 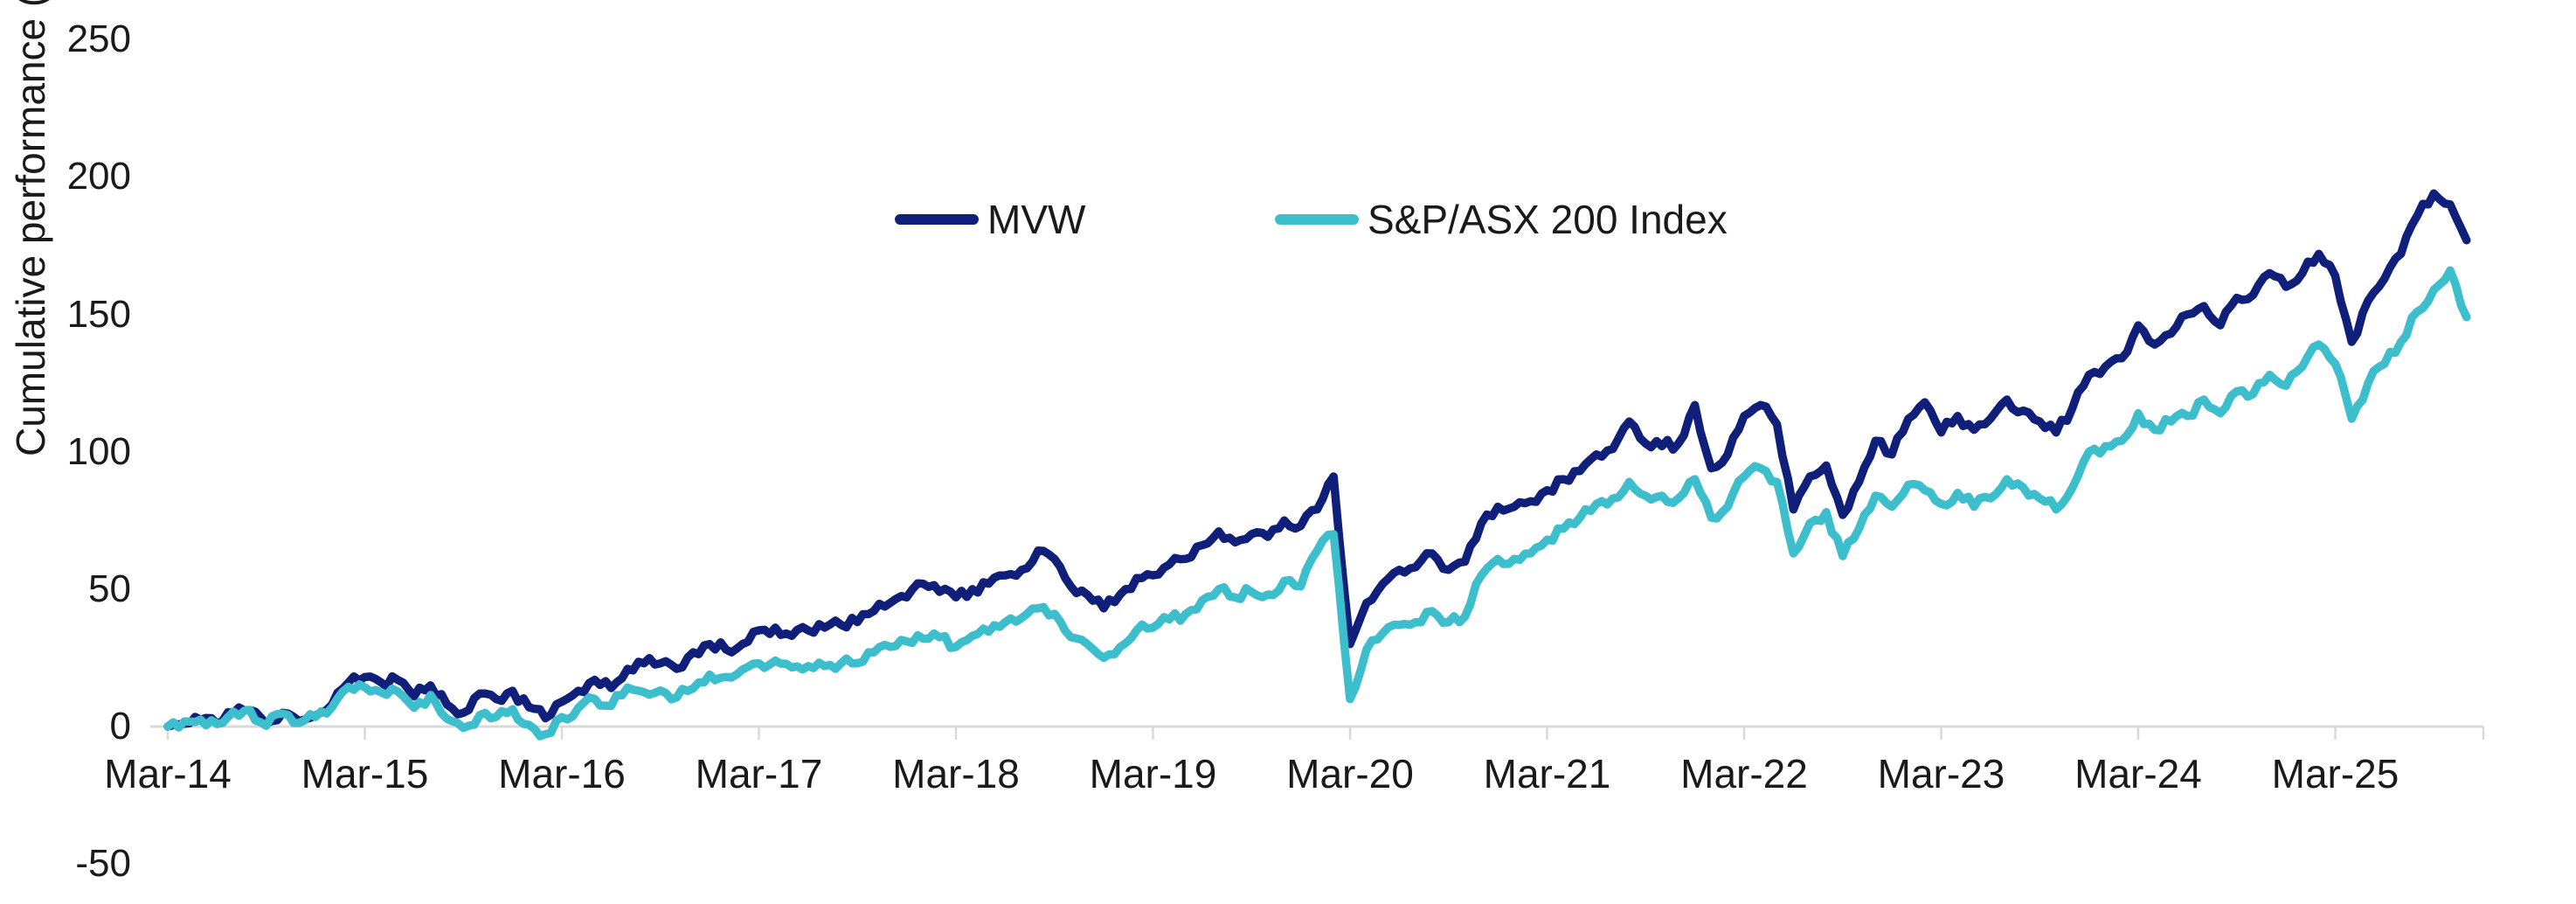 I want to click on x-tick-label: Mar-21, so click(x=1547, y=773).